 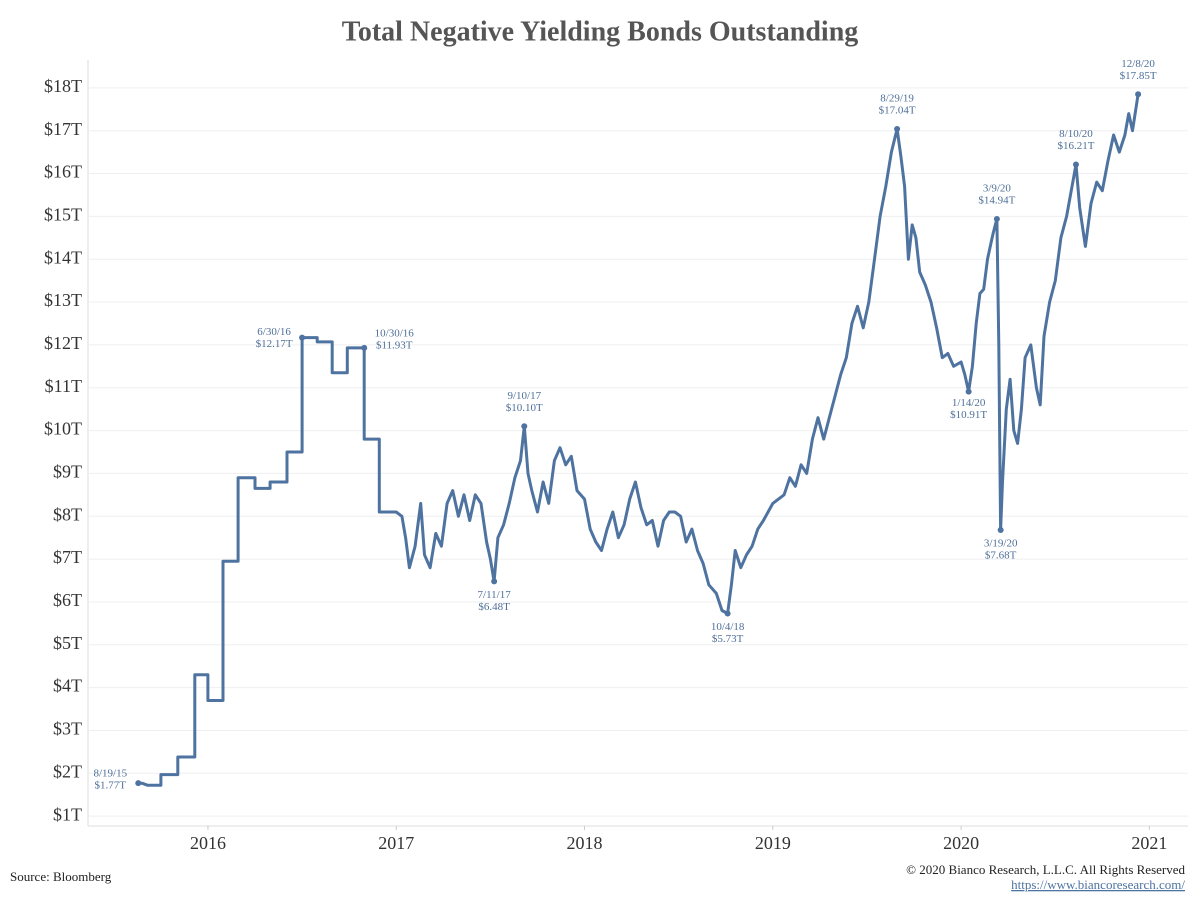 I want to click on annotation-date: 1/14/20, so click(x=969, y=403).